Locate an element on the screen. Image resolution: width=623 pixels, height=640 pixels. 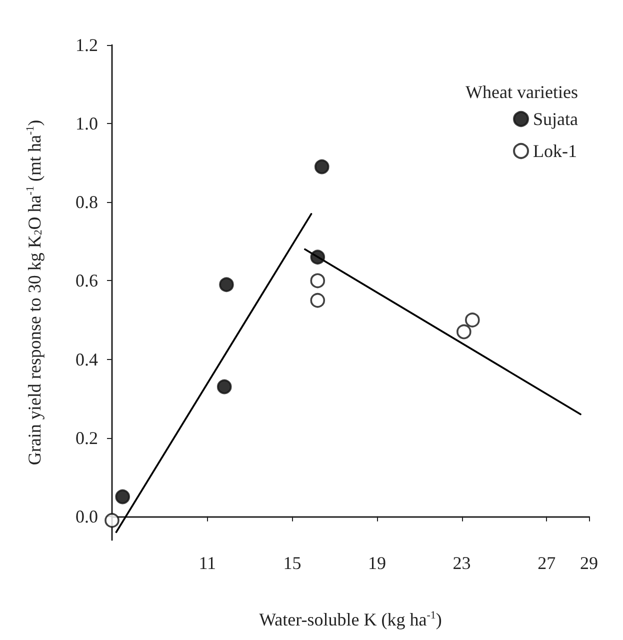
y-tick-label: 1.0 is located at coordinates (87, 124).